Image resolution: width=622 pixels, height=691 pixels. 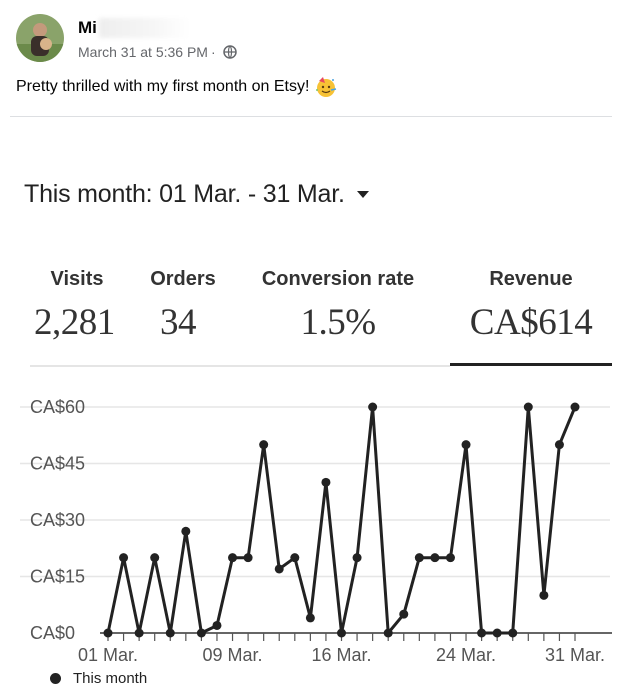 I want to click on y-tick-label: CA$45, so click(x=57, y=464).